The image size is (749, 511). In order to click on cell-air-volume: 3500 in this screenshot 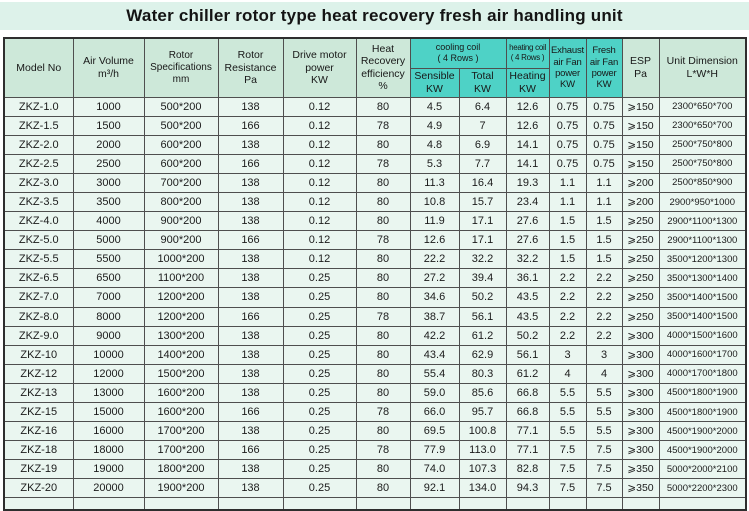, I will do `click(108, 202)`.